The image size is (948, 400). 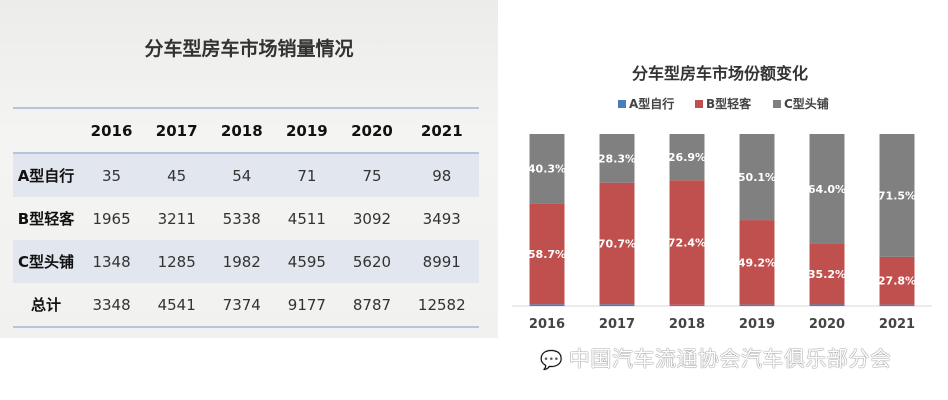 I want to click on table-cell: 1982, so click(x=241, y=261).